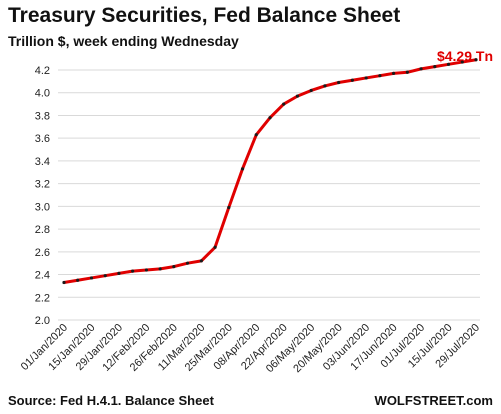 The image size is (501, 414). What do you see at coordinates (433, 400) in the screenshot?
I see `brand-label: WOLFSTREET.com` at bounding box center [433, 400].